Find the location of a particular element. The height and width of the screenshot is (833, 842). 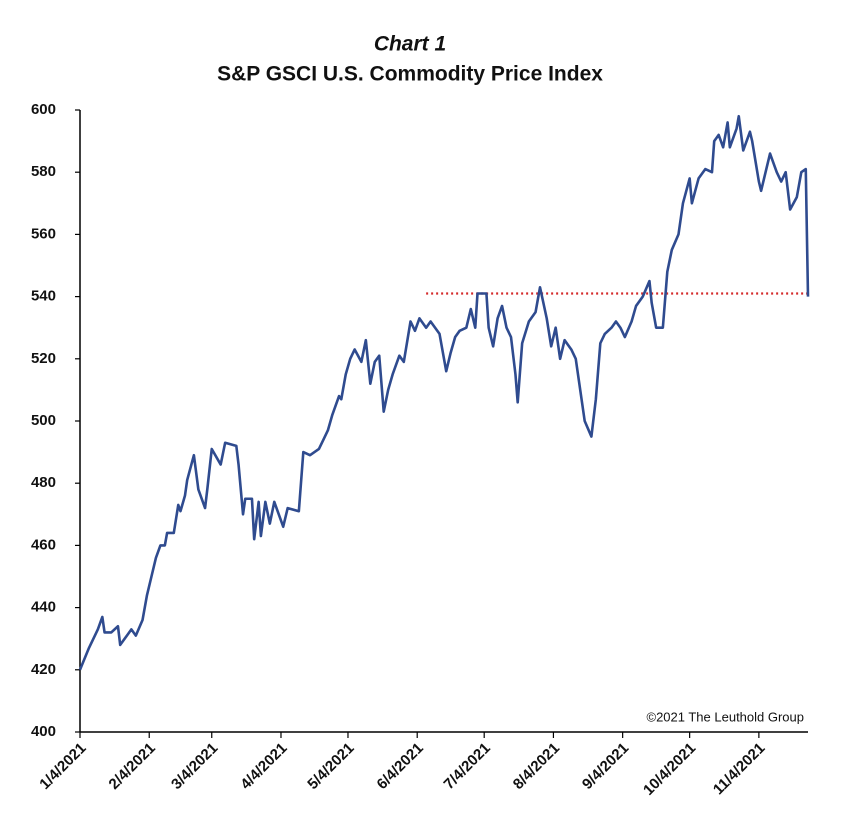

x-tick-label: 7/4/2021 is located at coordinates (467, 766).